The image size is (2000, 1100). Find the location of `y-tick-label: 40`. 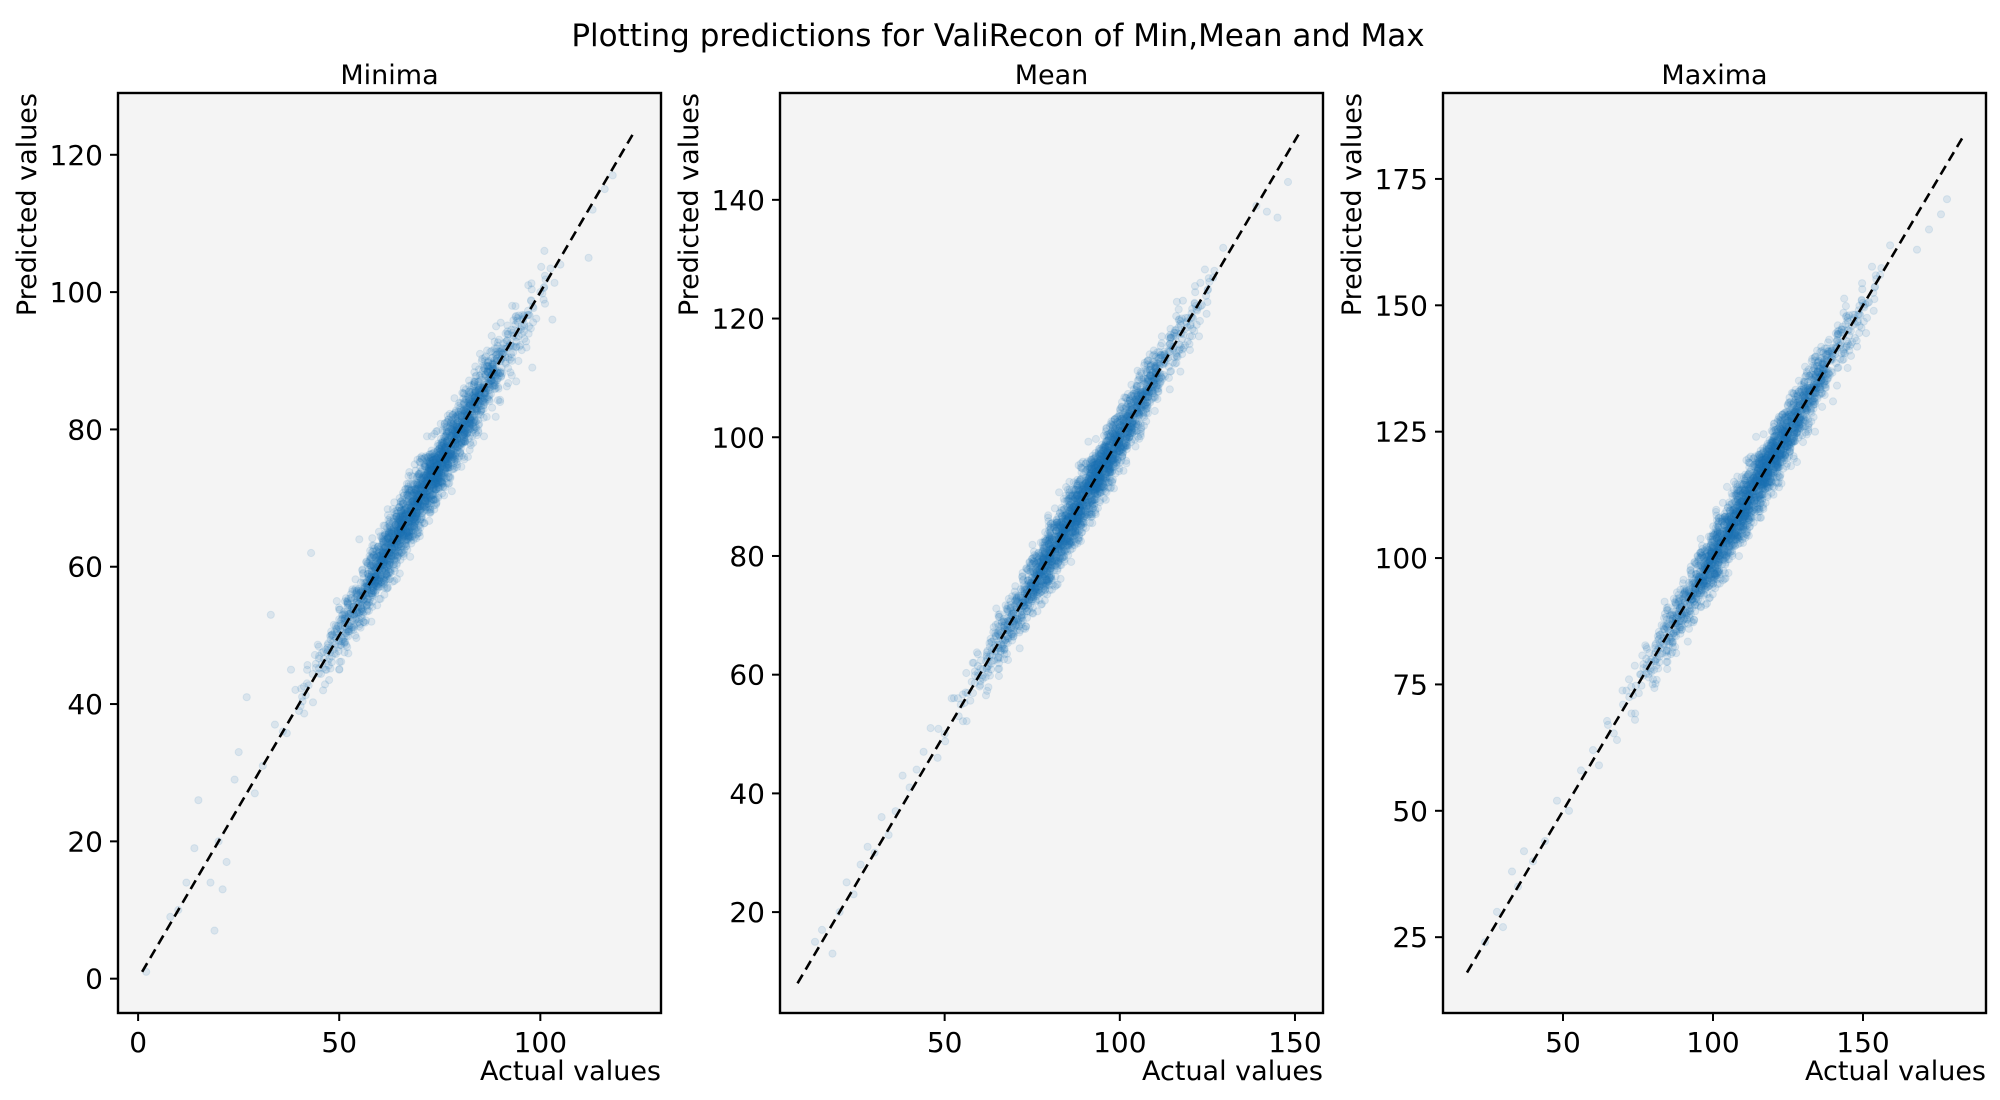

y-tick-label: 40 is located at coordinates (85, 704).